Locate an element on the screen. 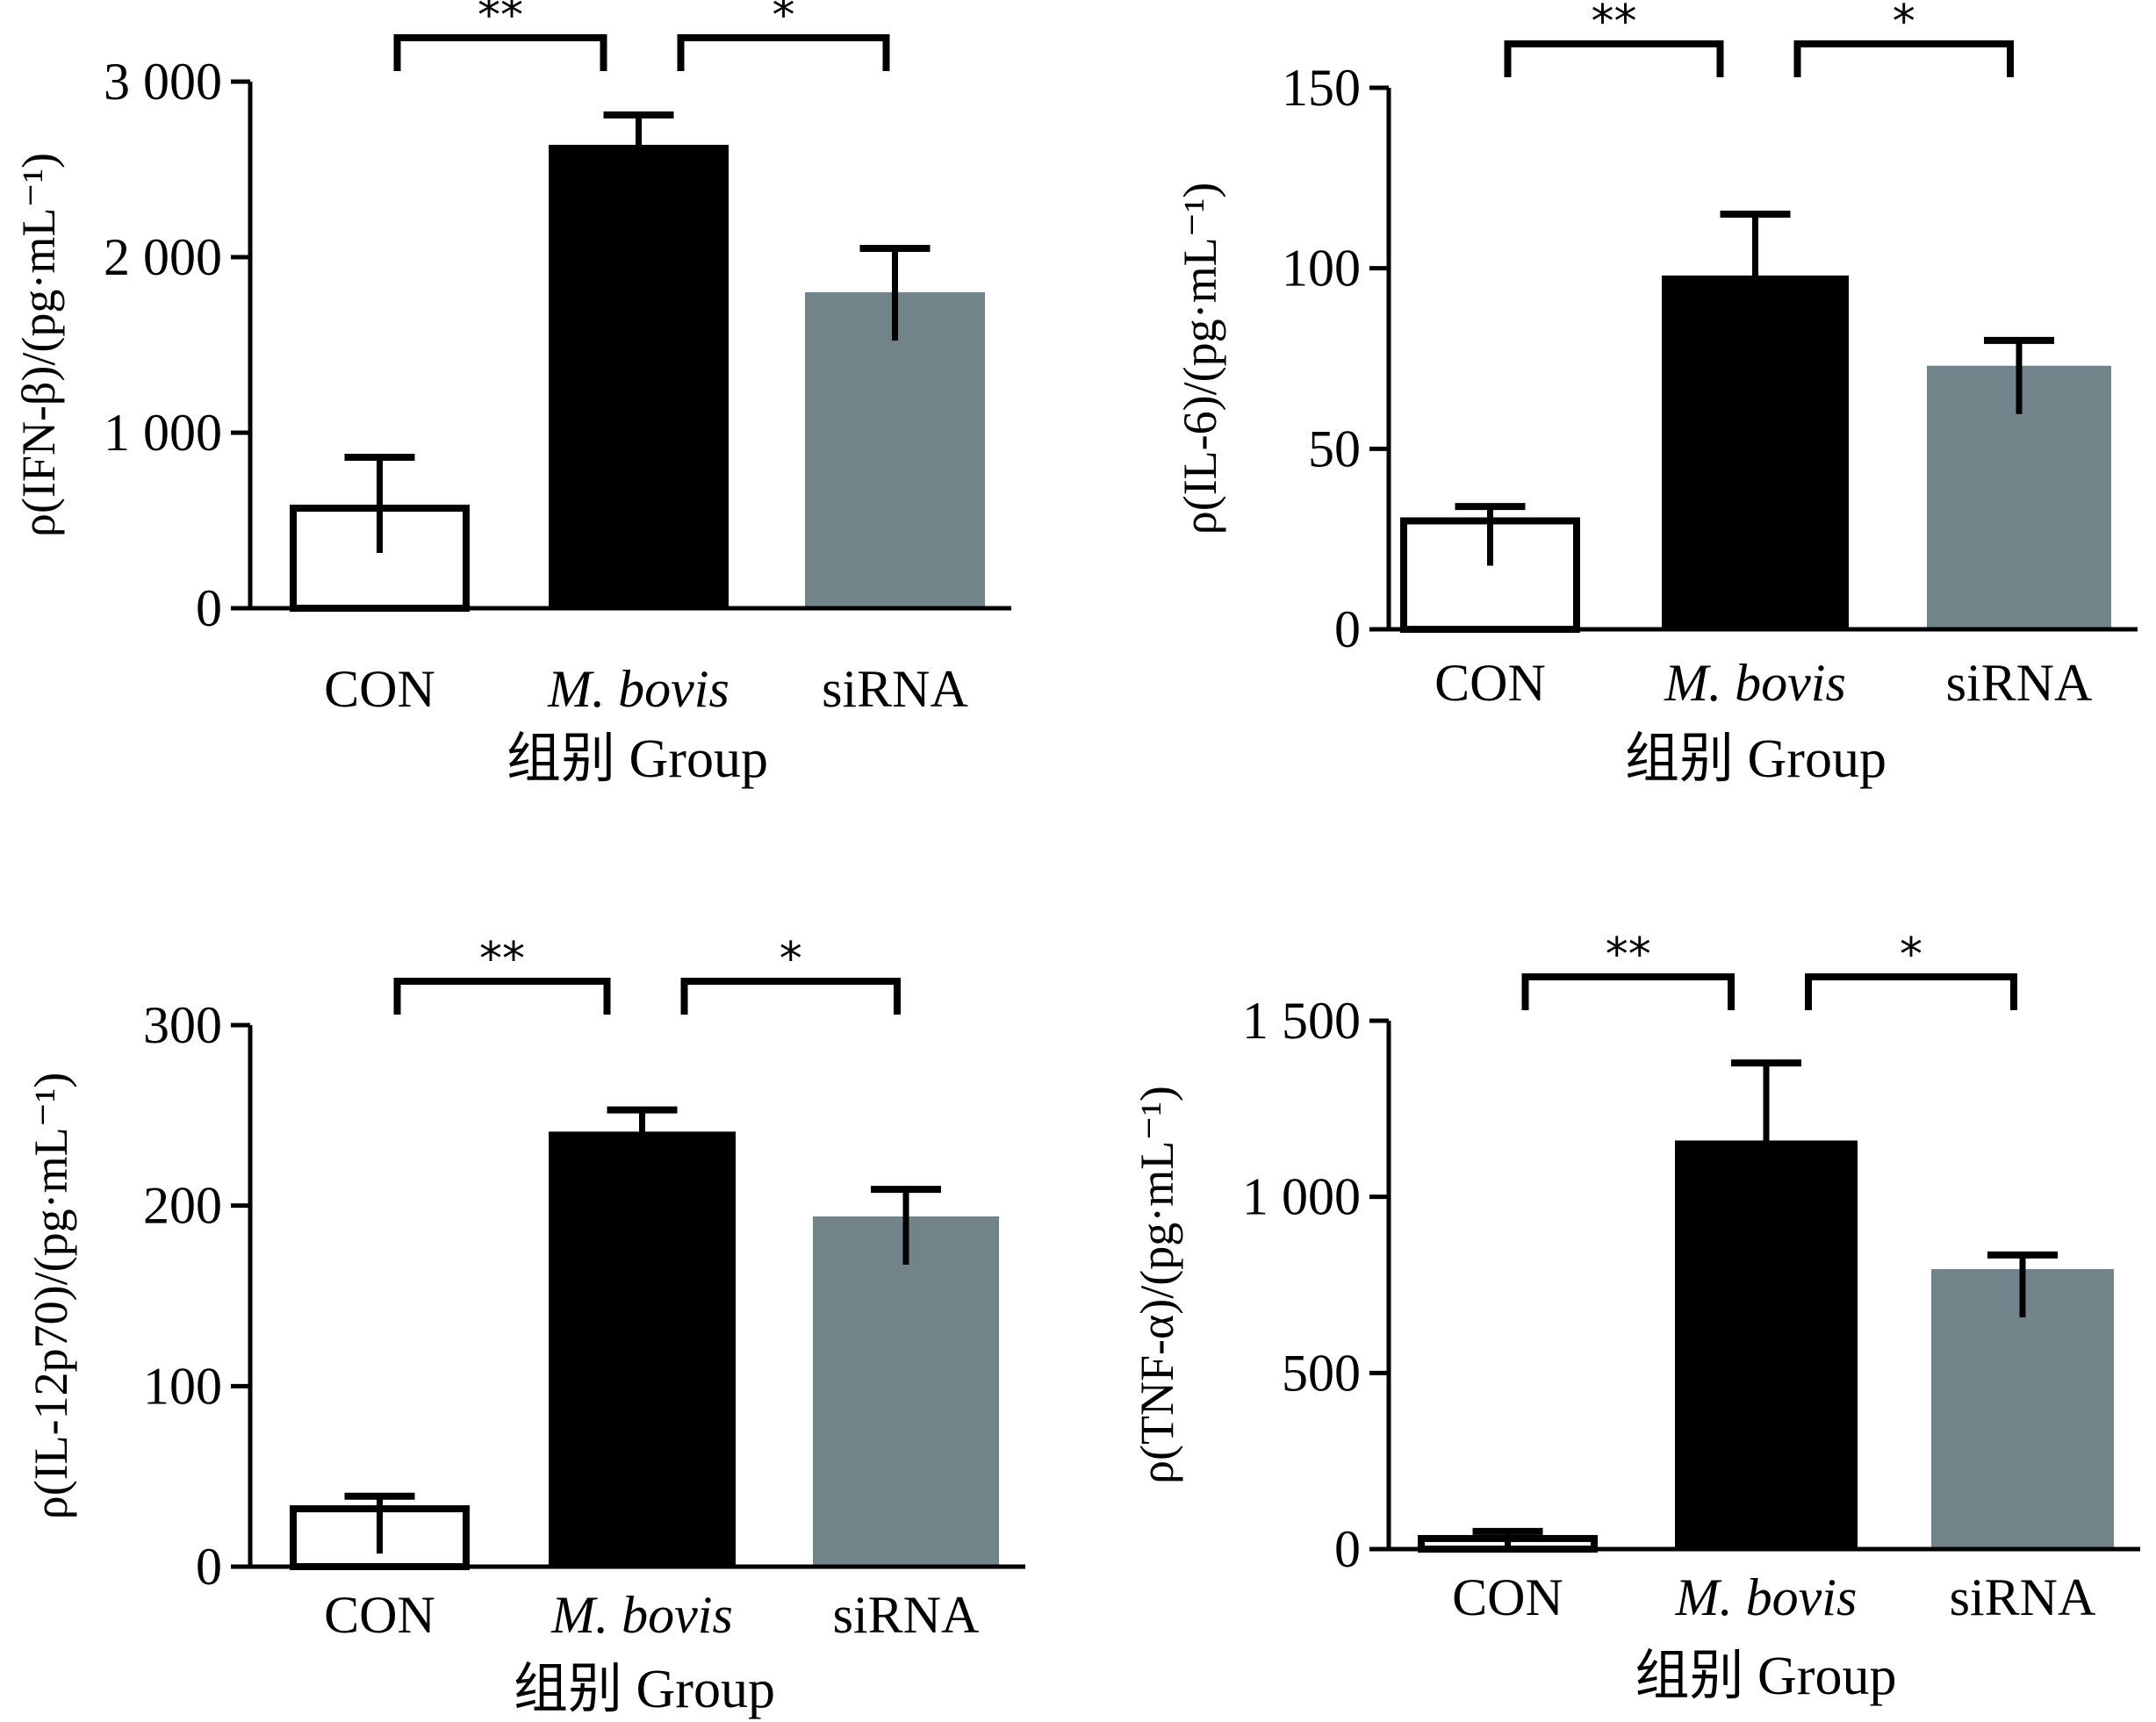  category-label-top-right-0: CON is located at coordinates (1490, 683).